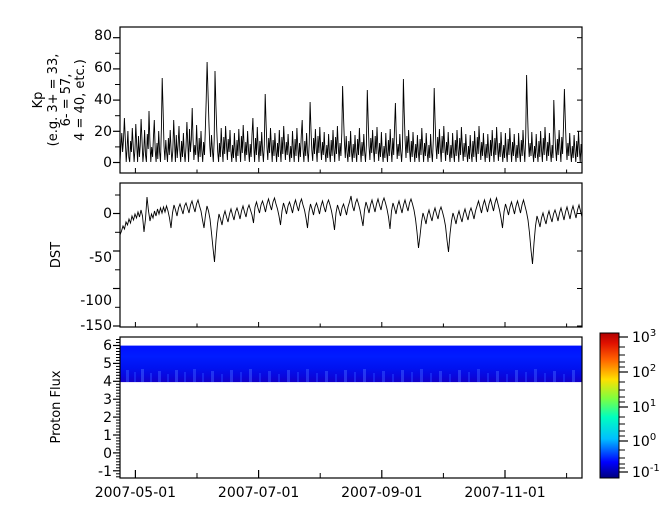 Image resolution: width=665 pixels, height=523 pixels. What do you see at coordinates (103, 132) in the screenshot?
I see `kp-ytick-1: 20` at bounding box center [103, 132].